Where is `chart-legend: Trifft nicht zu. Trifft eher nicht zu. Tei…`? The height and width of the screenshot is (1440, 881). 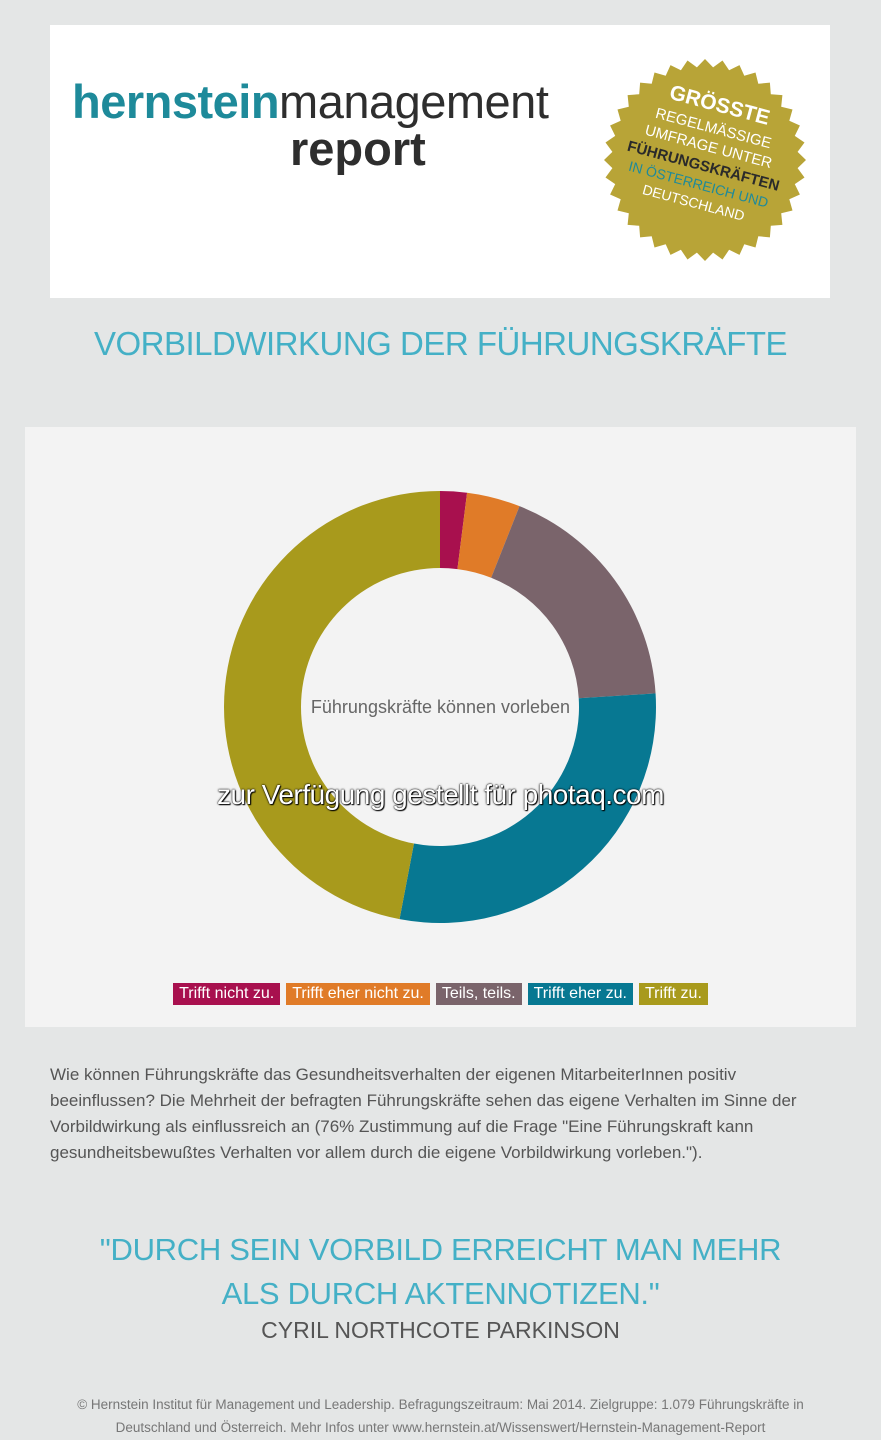
chart-legend: Trifft nicht zu. Trifft eher nicht zu. Tei… is located at coordinates (440, 994).